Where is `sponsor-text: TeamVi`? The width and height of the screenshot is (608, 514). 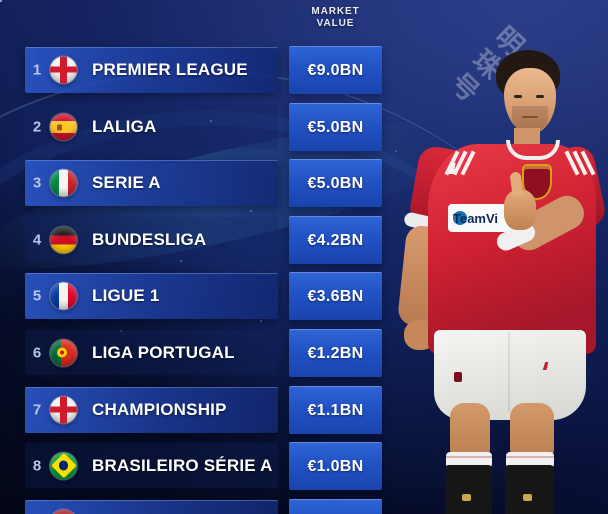
sponsor-text: TeamVi is located at coordinates (476, 218).